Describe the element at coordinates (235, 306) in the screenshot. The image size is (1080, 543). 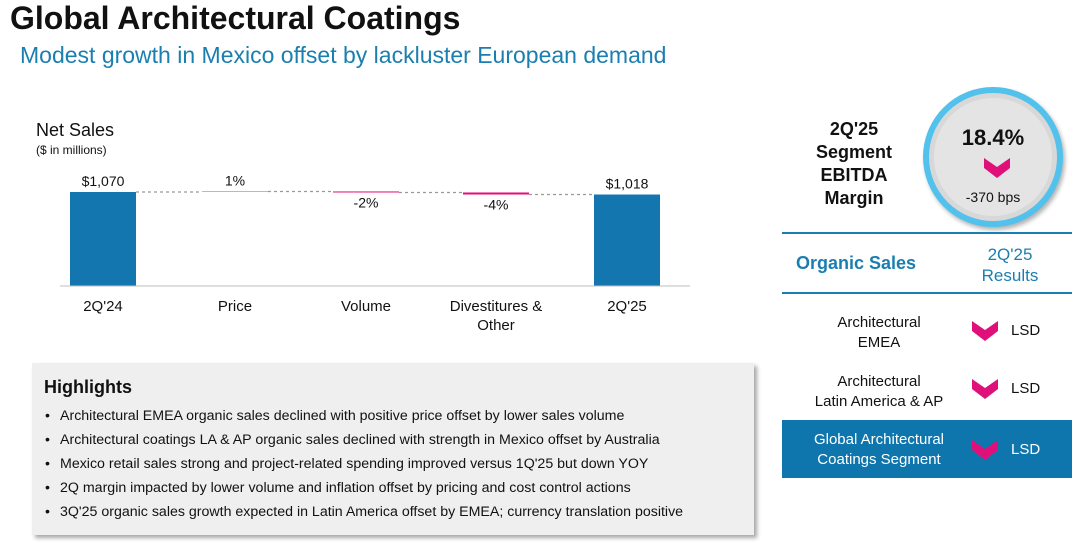
I see `category-tick-label: Price` at that location.